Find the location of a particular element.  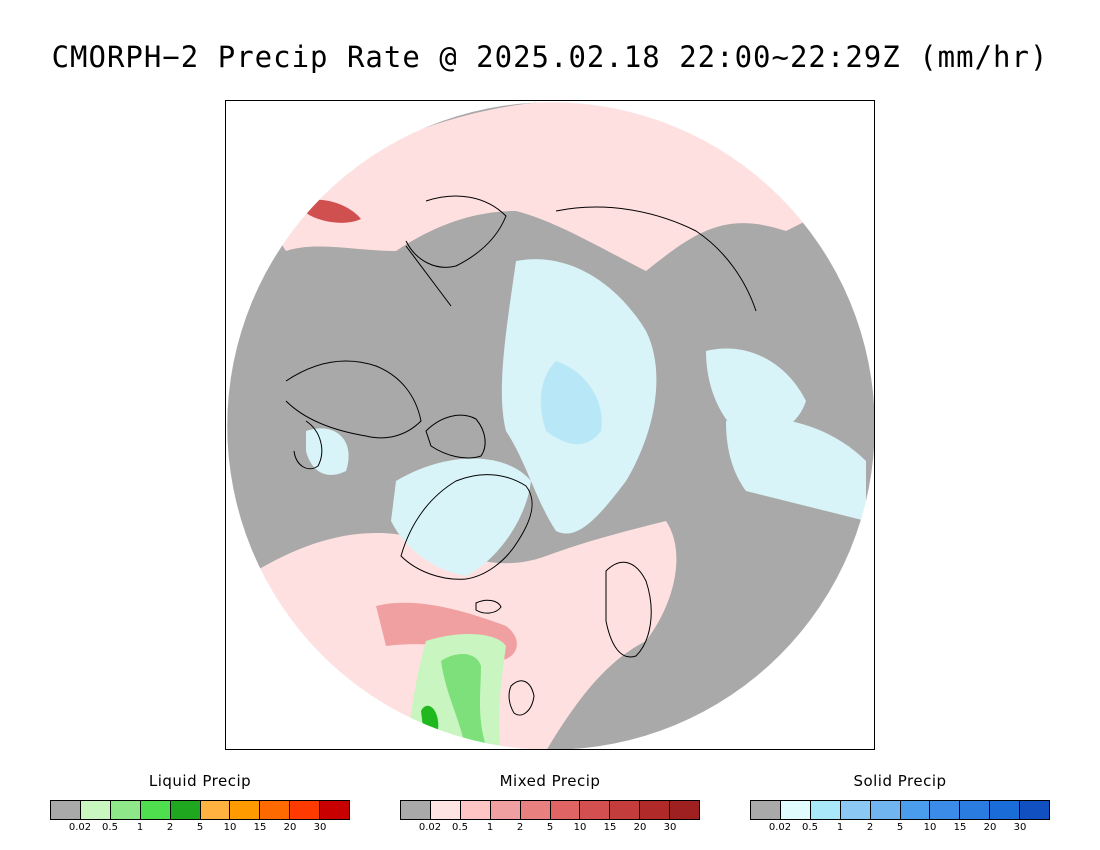

legend-liquid-tick-label: 2 is located at coordinates (170, 827).